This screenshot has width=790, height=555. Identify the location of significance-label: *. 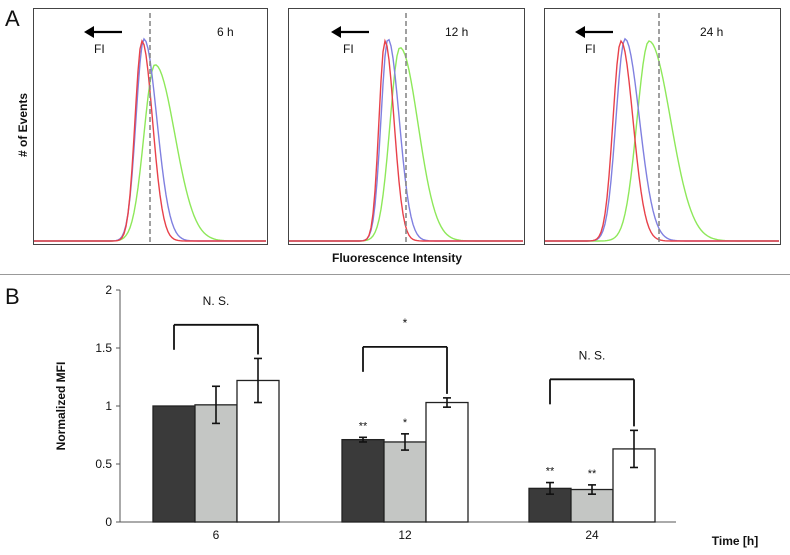
(405, 323).